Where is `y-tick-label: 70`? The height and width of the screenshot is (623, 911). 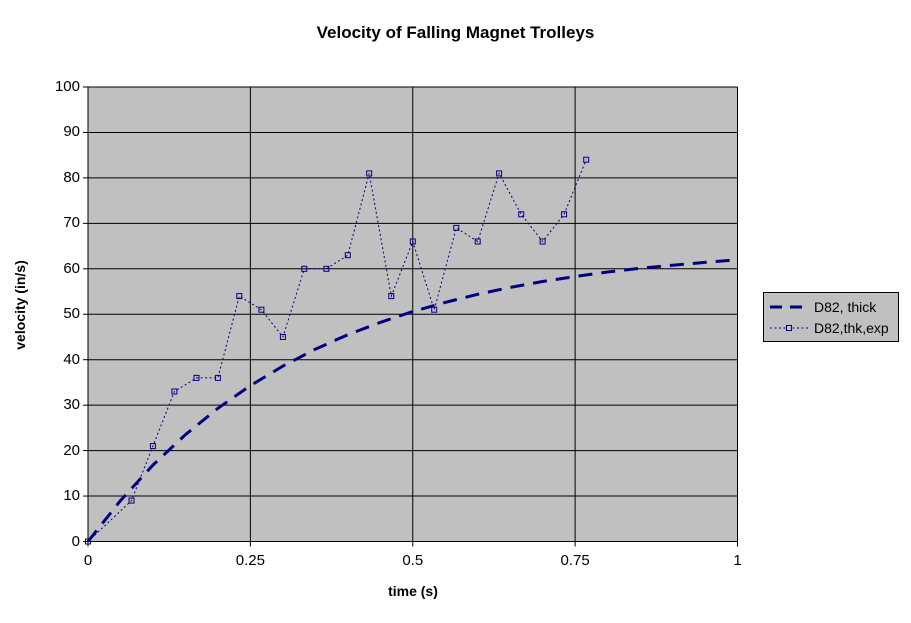 y-tick-label: 70 is located at coordinates (71, 223).